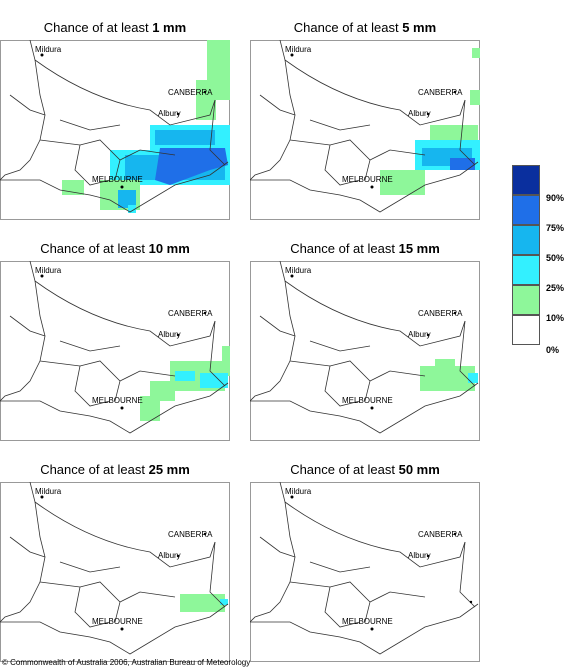 This screenshot has width=570, height=671. Describe the element at coordinates (115, 469) in the screenshot. I see `panel-title: Chance of at least 25 mm` at that location.